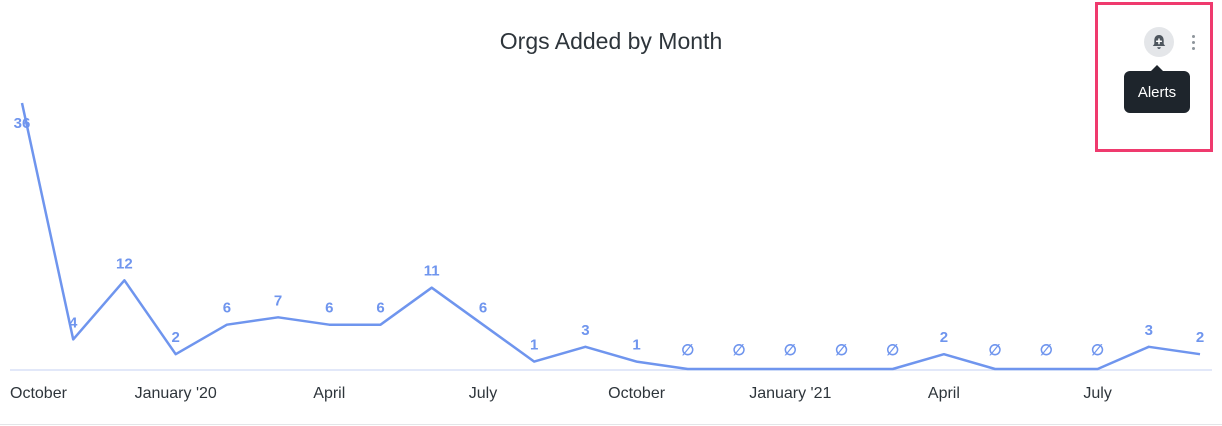  Describe the element at coordinates (1157, 89) in the screenshot. I see `alerts-tooltip: Alerts` at that location.